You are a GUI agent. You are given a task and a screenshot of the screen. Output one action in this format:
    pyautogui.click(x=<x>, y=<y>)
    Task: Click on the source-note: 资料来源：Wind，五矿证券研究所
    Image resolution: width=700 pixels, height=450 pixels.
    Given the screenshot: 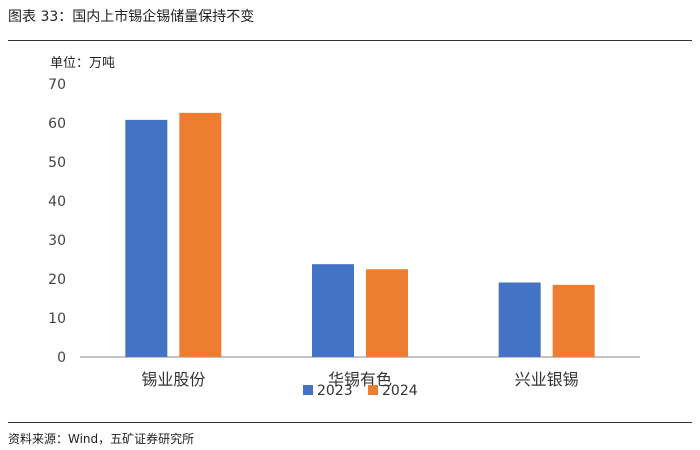 What is the action you would take?
    pyautogui.click(x=101, y=439)
    